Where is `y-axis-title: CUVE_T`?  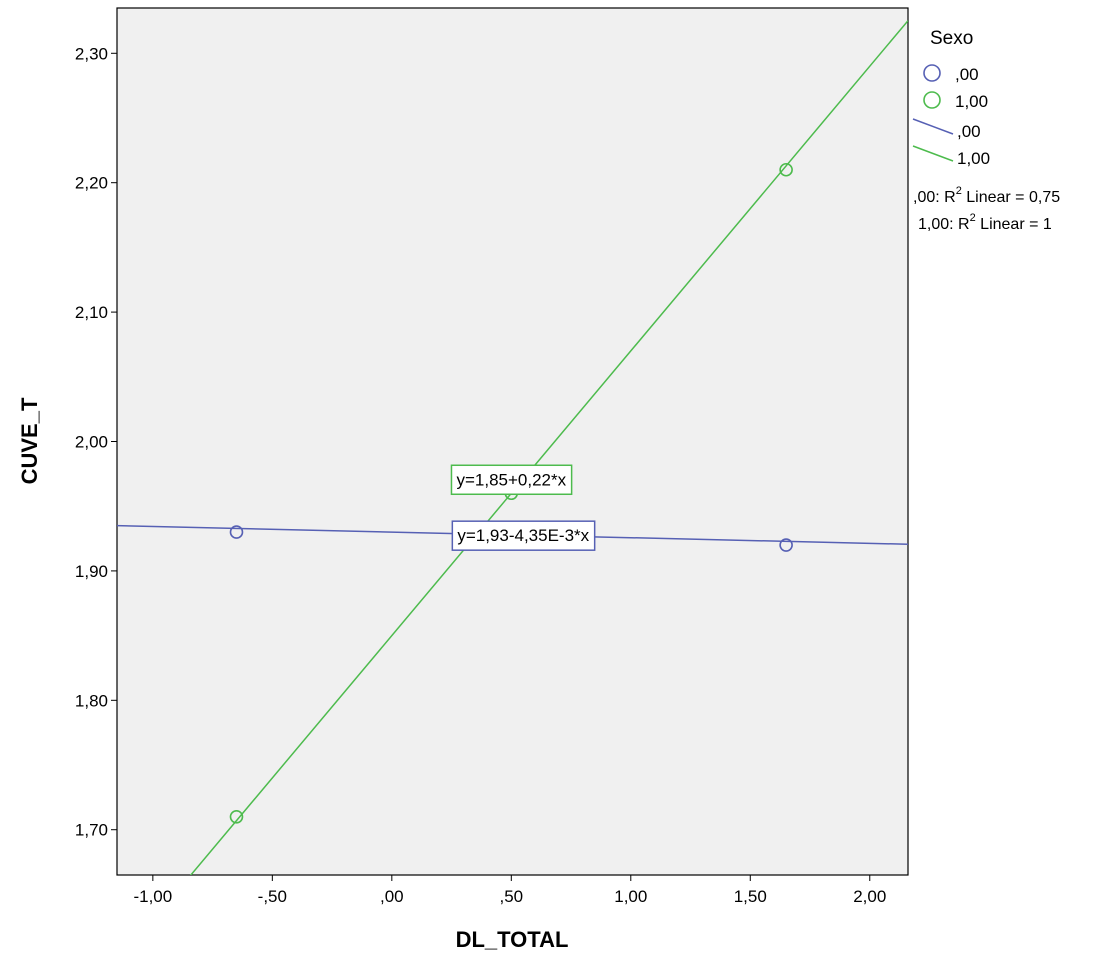 y-axis-title: CUVE_T is located at coordinates (29, 440).